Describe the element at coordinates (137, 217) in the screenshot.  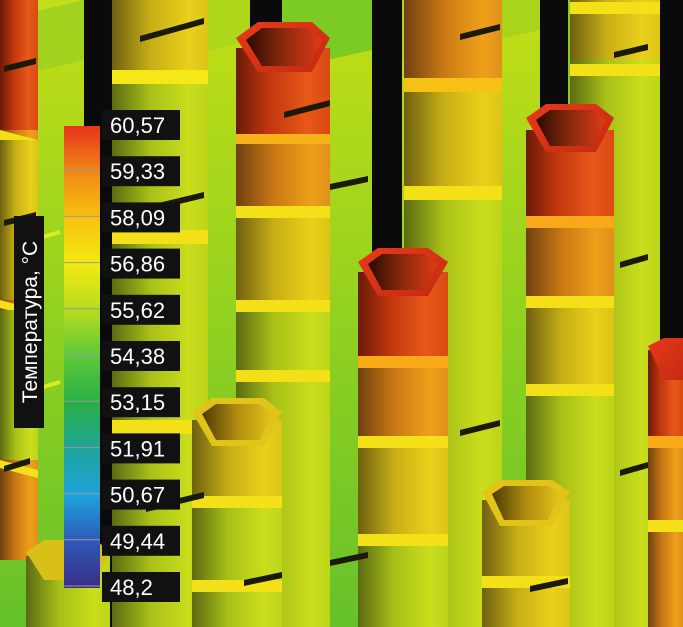
I see `colorbar-tick-label: 58,09` at that location.